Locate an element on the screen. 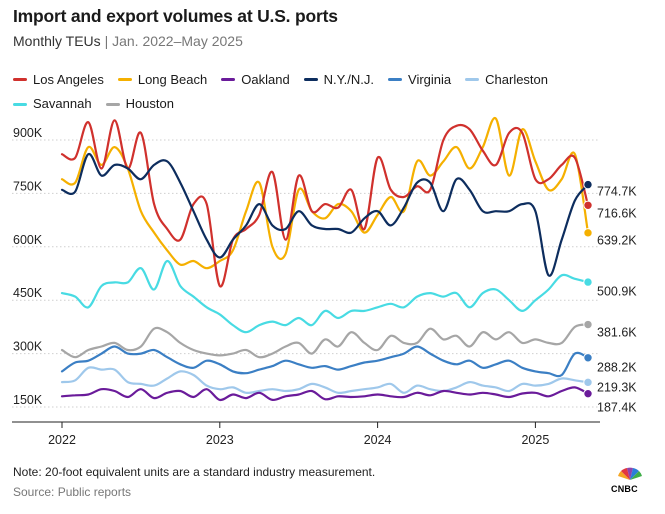 Image resolution: width=665 pixels, height=514 pixels. subtitle-main: Monthly TEUs is located at coordinates (57, 41).